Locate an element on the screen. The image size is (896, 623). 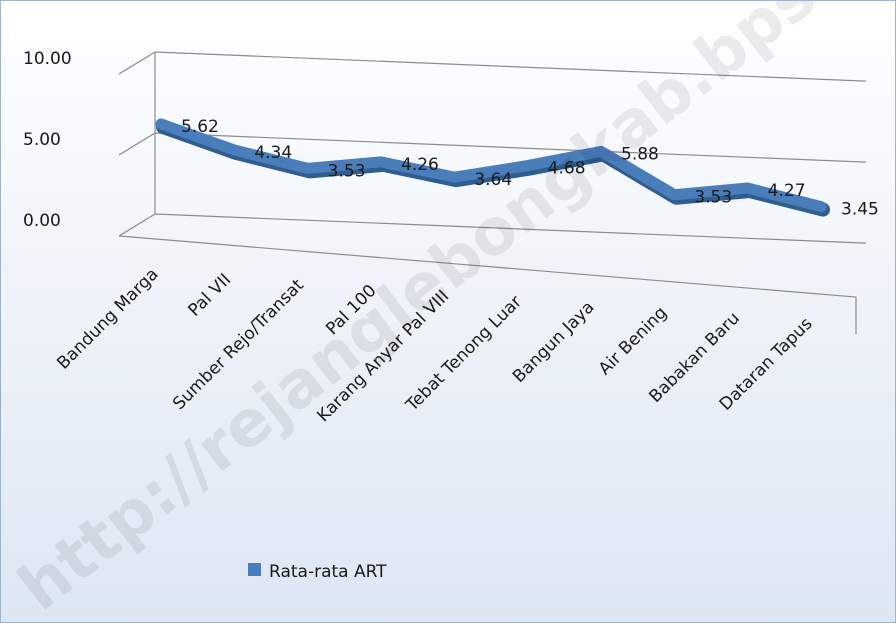
floor-edge is located at coordinates (487, 284).